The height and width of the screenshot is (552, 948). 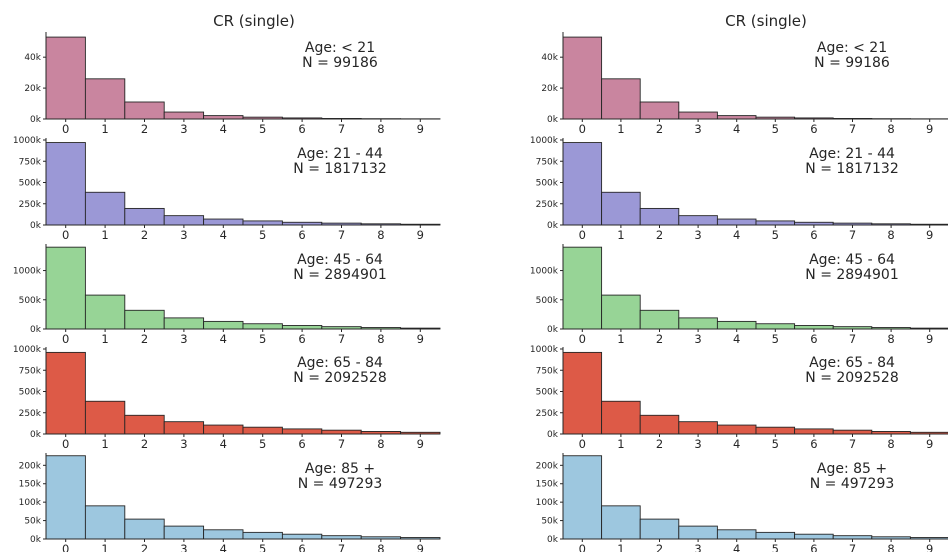 What do you see at coordinates (340, 484) in the screenshot?
I see `annotation-line: N = 497293` at bounding box center [340, 484].